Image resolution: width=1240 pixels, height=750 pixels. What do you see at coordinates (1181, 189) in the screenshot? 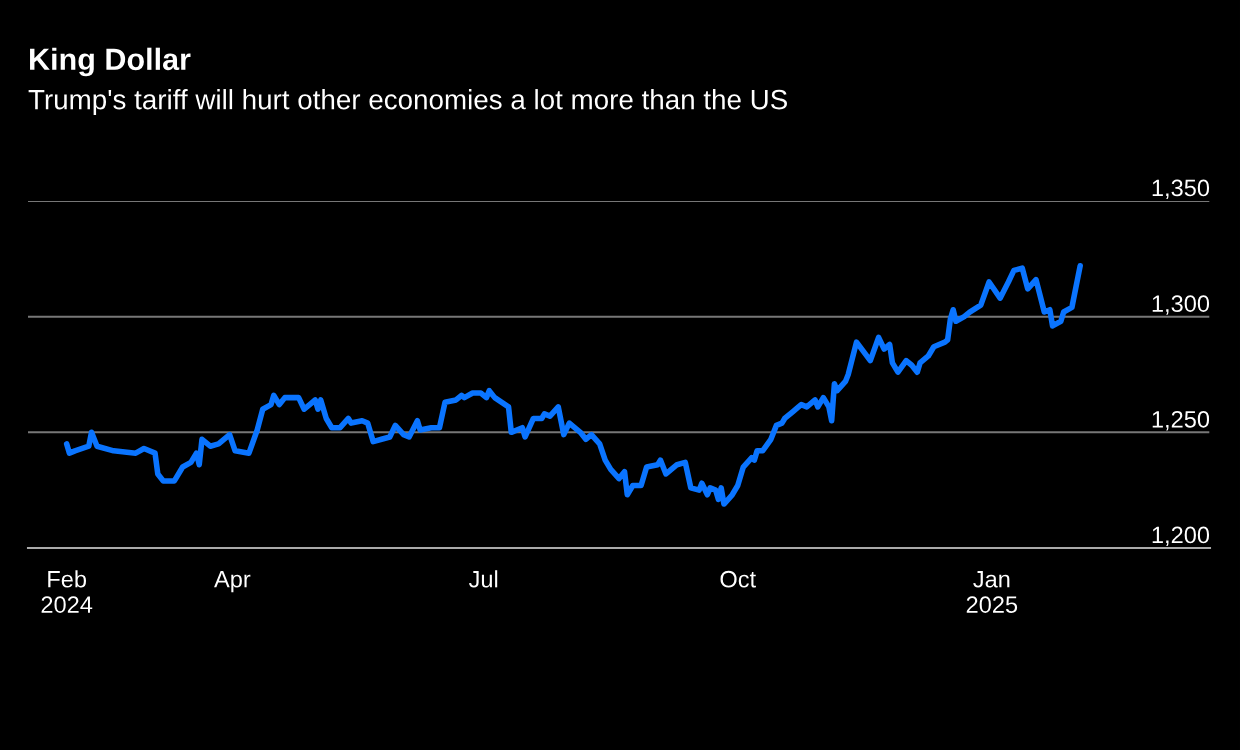
I see `y-tick-label: 1,350` at bounding box center [1181, 189].